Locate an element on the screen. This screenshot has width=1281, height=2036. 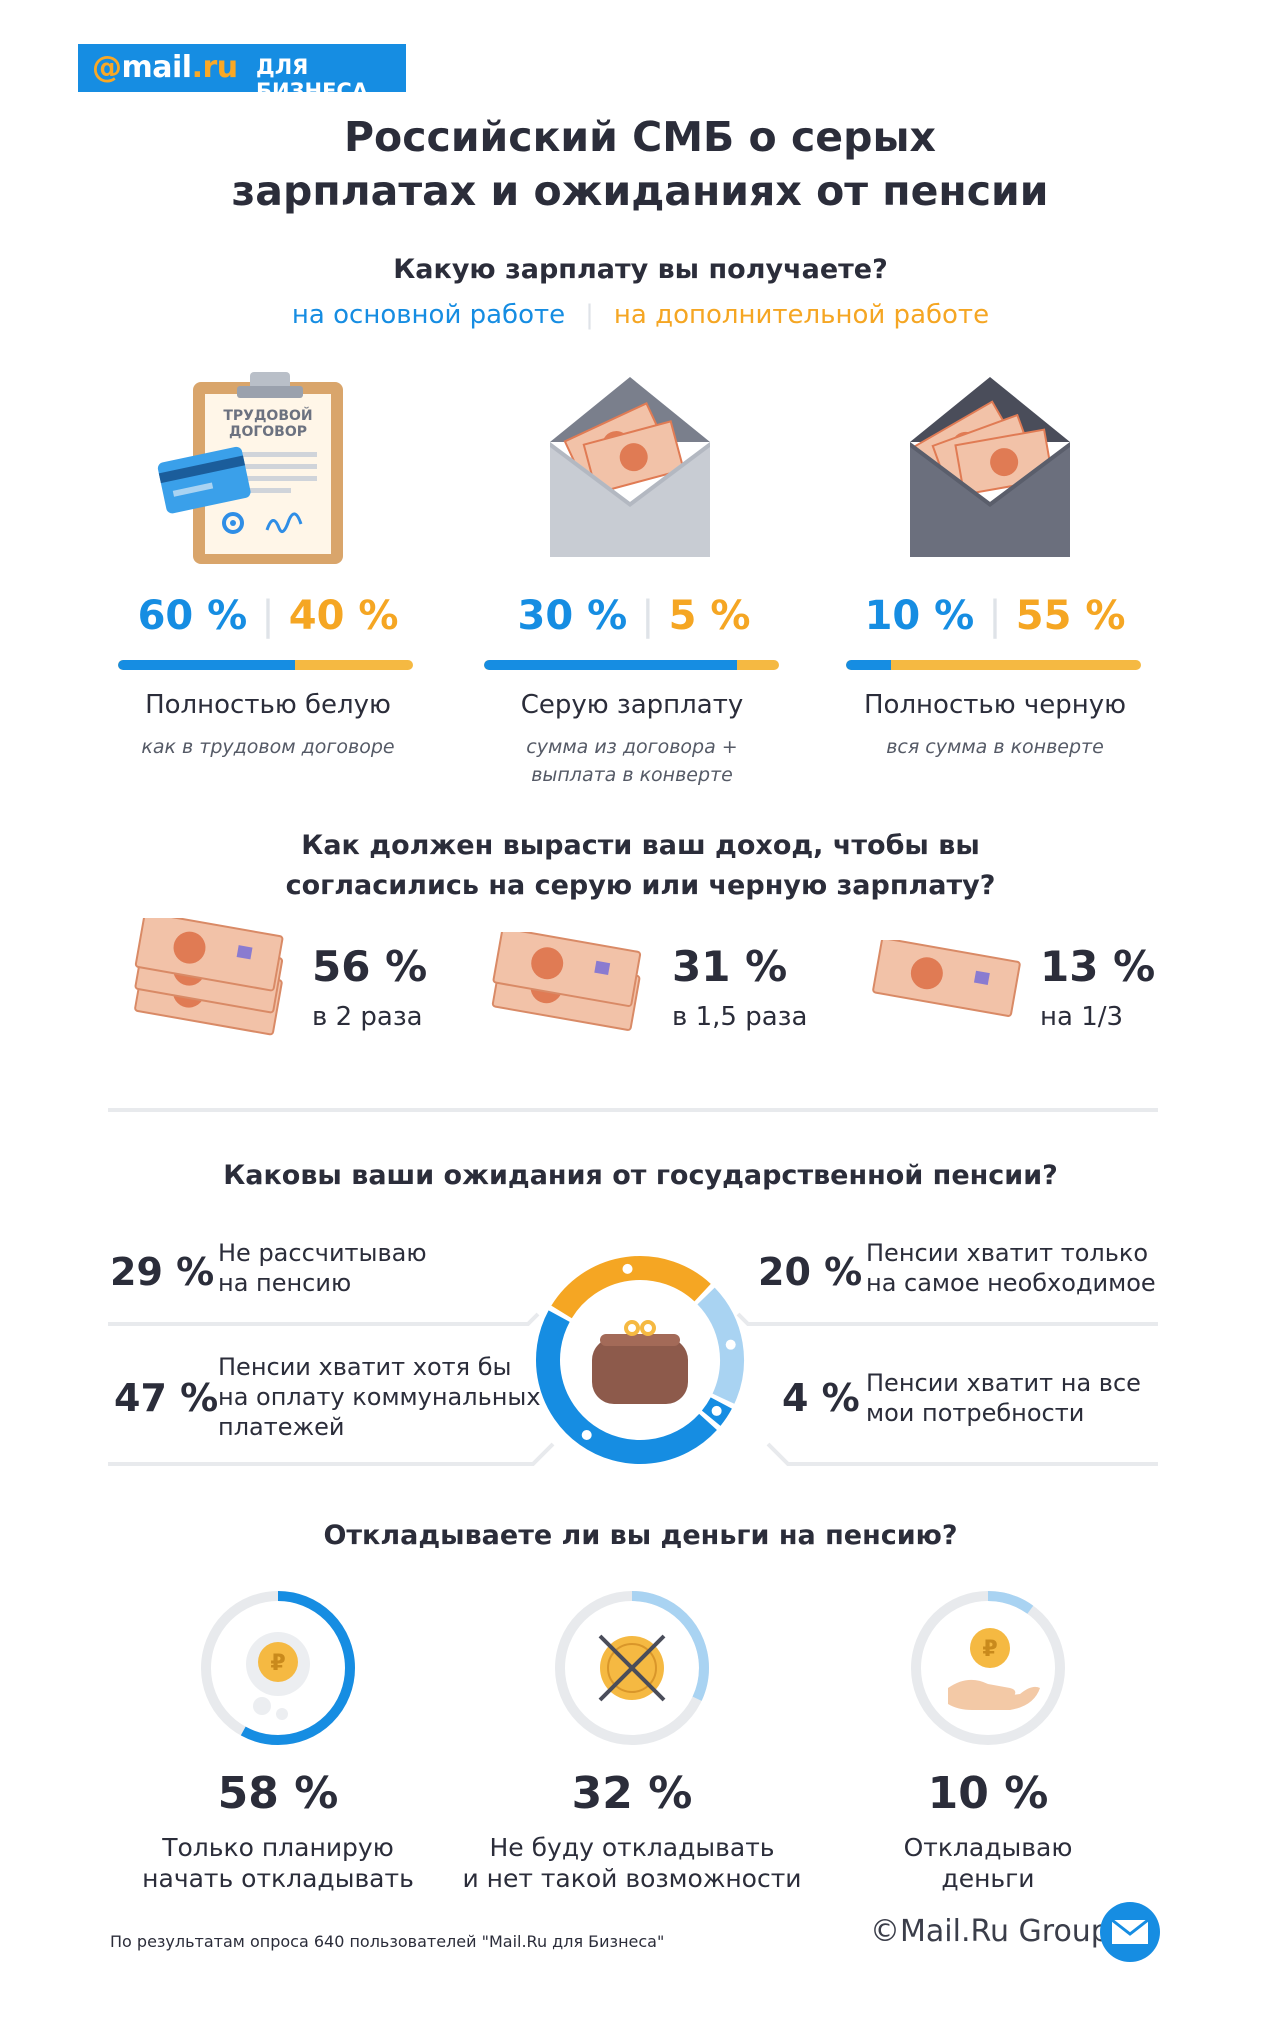
grey-salary-bar is located at coordinates (631, 665).